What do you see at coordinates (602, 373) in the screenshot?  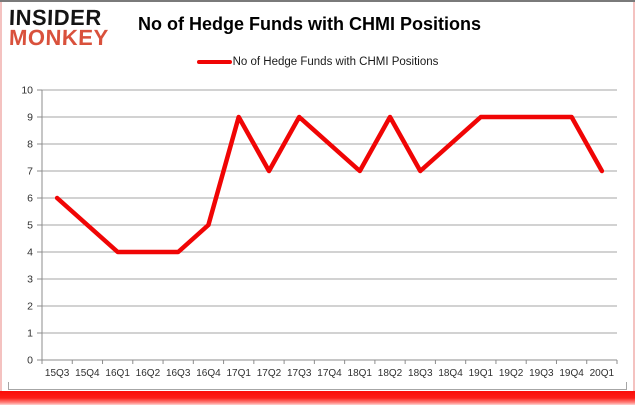 I see `x-axis-label: 20Q1` at bounding box center [602, 373].